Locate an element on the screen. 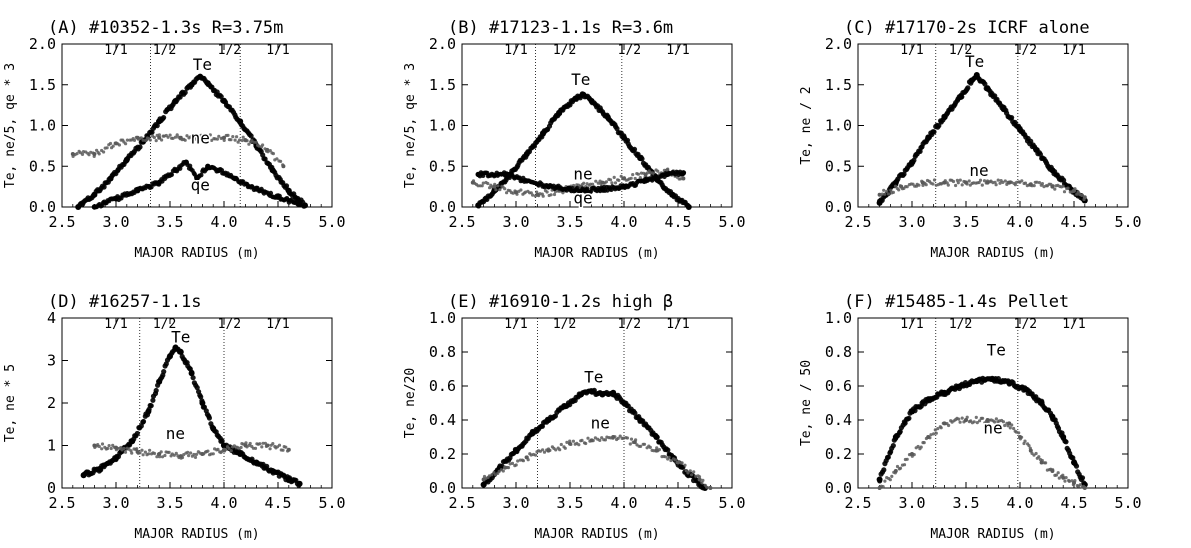 The width and height of the screenshot is (1191, 548). x-tick-label: 4.0 is located at coordinates (223, 503).